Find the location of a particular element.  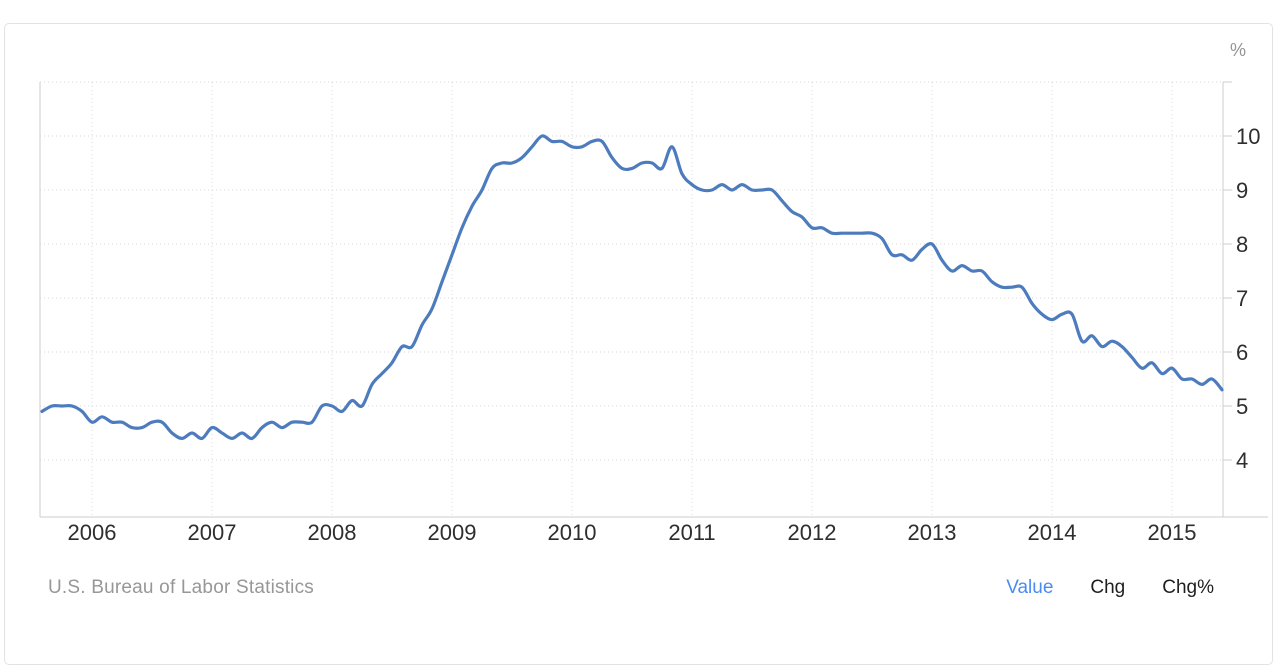

svg-text: 2011 is located at coordinates (691, 532).